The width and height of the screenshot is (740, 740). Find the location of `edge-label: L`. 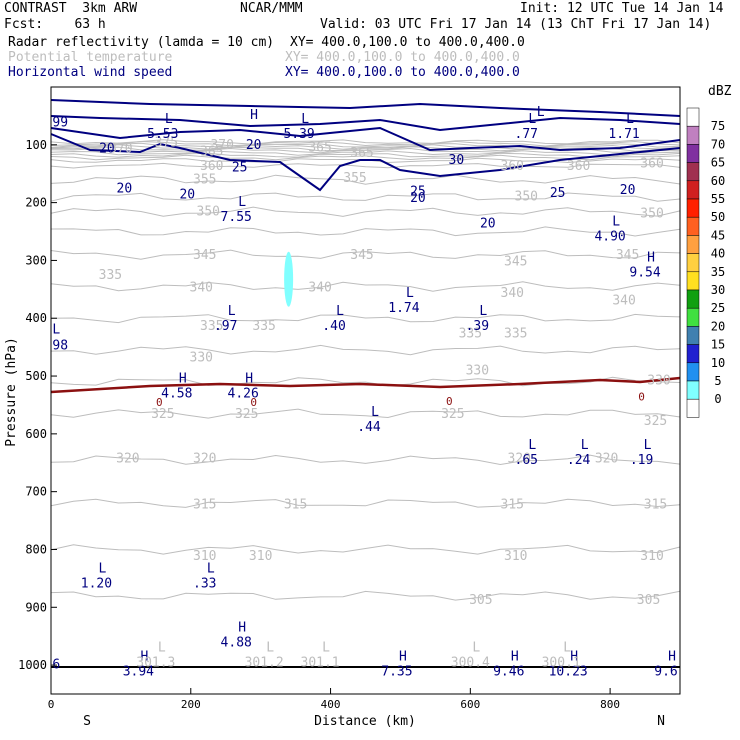

edge-label: L is located at coordinates (56, 329).